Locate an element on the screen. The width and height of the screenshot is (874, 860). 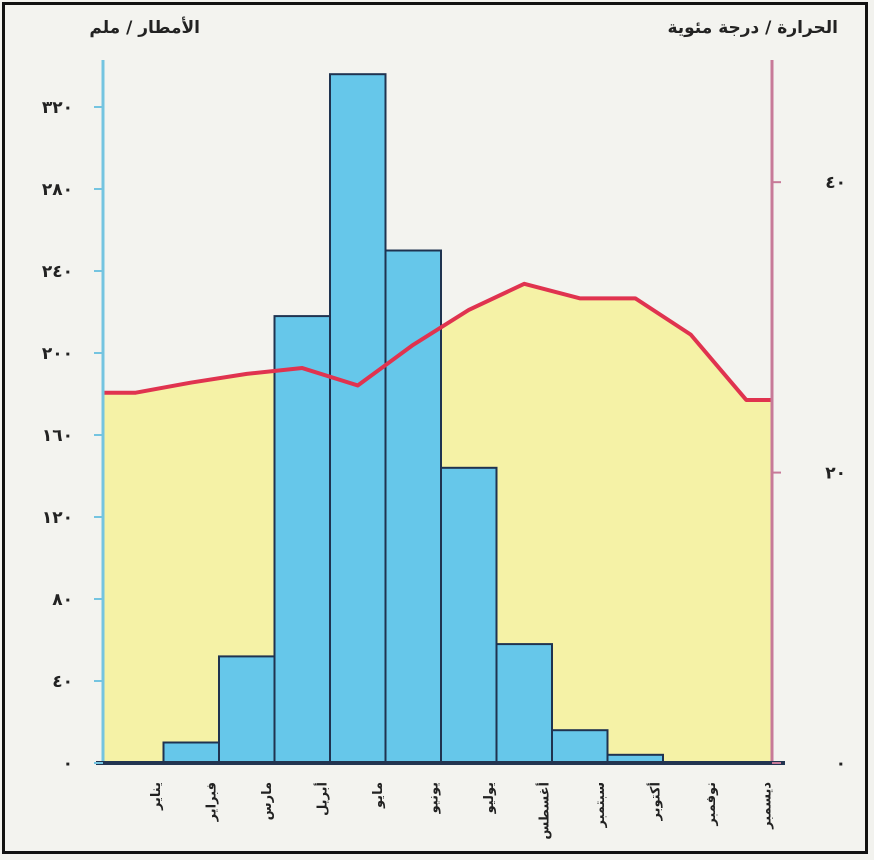
left-tick-label: ٢٤٠ is located at coordinates (57, 272).